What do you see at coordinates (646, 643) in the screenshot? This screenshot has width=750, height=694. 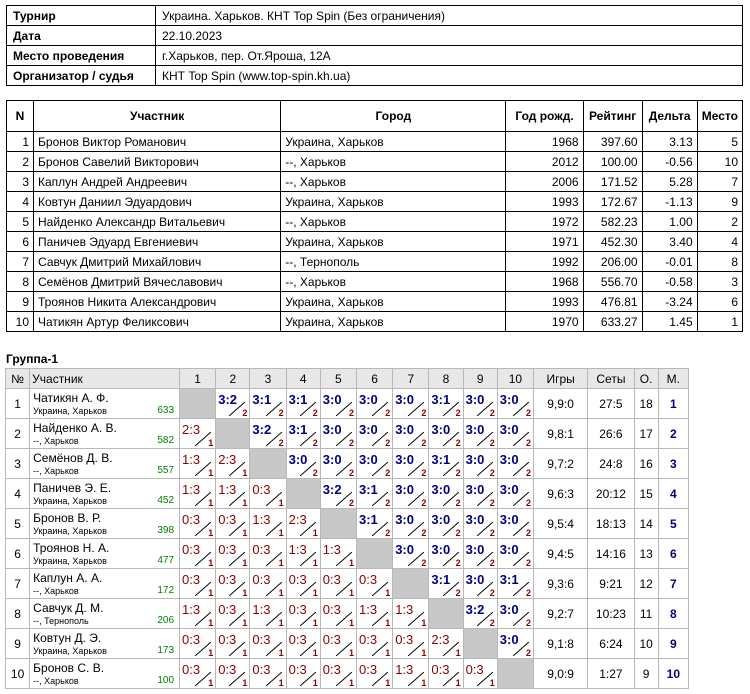 I see `grid-points: 10` at bounding box center [646, 643].